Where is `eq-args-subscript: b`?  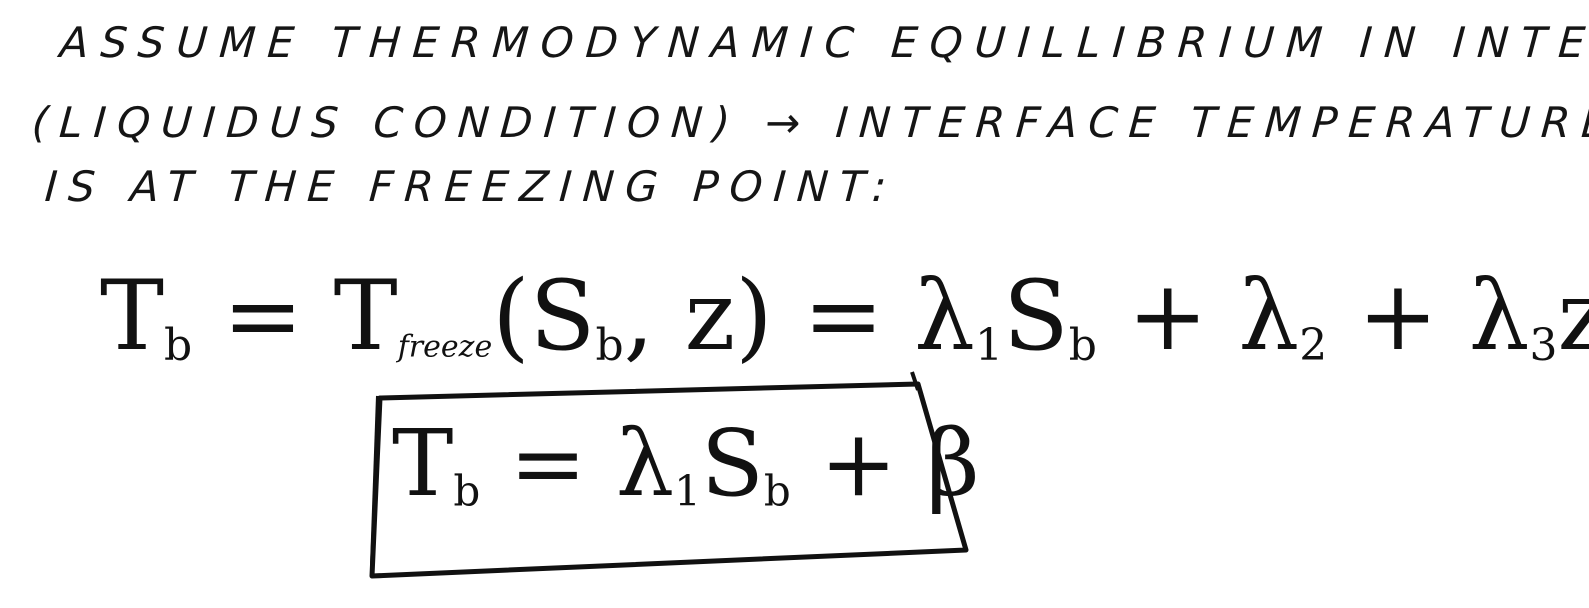
eq-args-subscript: b is located at coordinates (609, 345).